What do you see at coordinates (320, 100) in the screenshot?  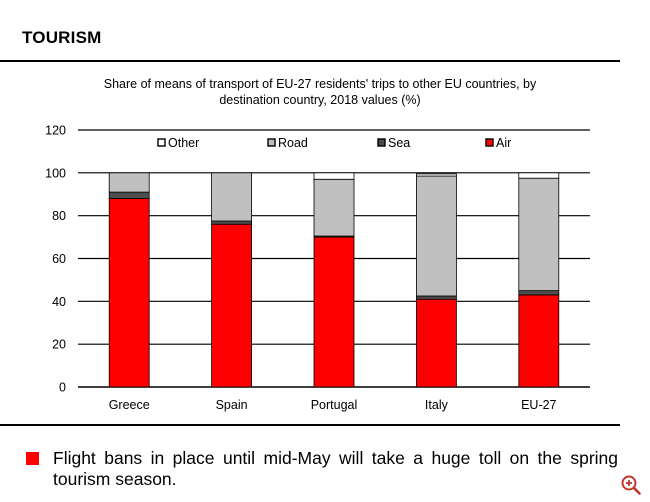 I see `chart-title-line-2: destination country, 2018 values (%)` at bounding box center [320, 100].